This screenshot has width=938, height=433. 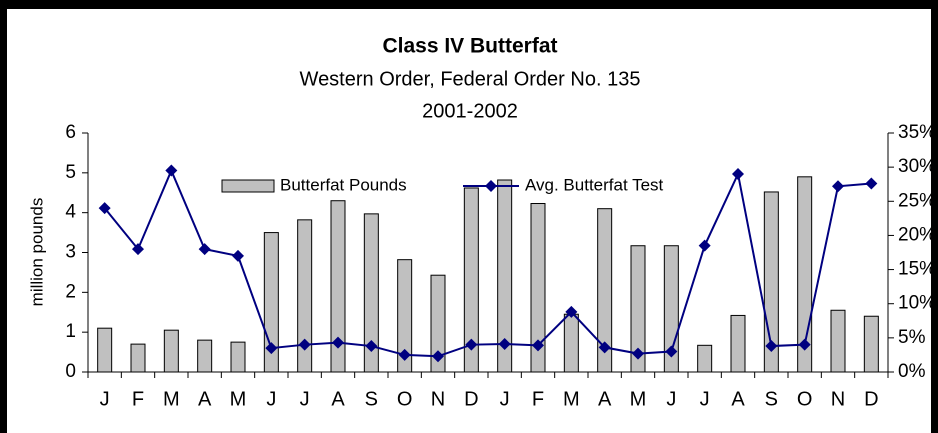 What do you see at coordinates (469, 46) in the screenshot?
I see `chart-title: Class IV Butterfat` at bounding box center [469, 46].